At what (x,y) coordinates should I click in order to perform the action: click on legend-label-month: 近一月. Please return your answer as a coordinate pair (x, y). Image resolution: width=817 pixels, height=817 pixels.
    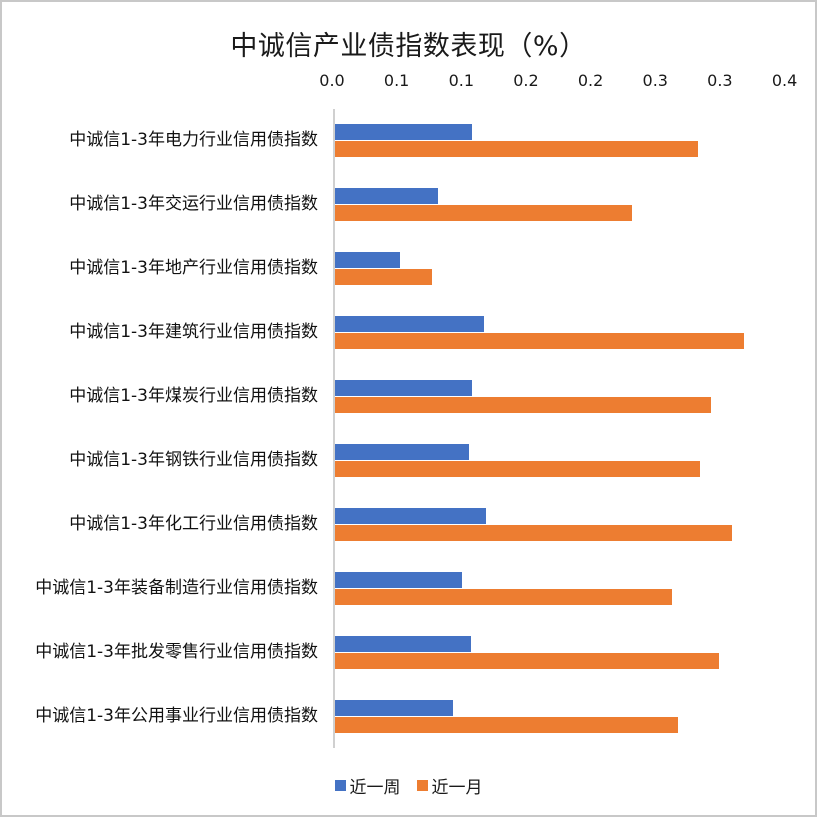
    Looking at the image, I should click on (457, 788).